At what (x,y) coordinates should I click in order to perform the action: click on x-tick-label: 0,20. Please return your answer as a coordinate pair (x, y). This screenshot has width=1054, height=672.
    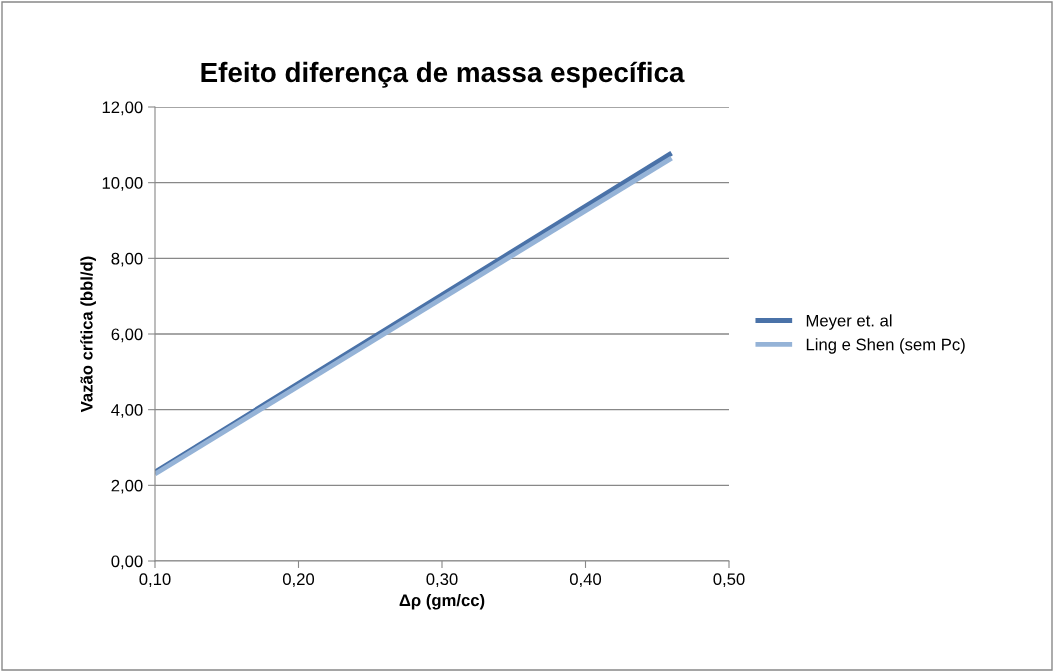
    Looking at the image, I should click on (298, 580).